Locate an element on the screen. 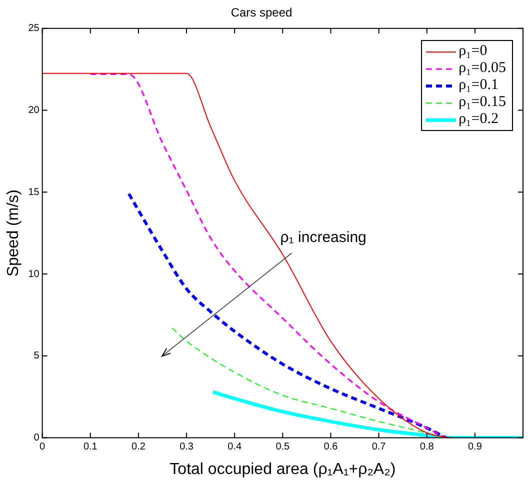 This screenshot has width=528, height=483. y-tick-label: 20 is located at coordinates (34, 110).